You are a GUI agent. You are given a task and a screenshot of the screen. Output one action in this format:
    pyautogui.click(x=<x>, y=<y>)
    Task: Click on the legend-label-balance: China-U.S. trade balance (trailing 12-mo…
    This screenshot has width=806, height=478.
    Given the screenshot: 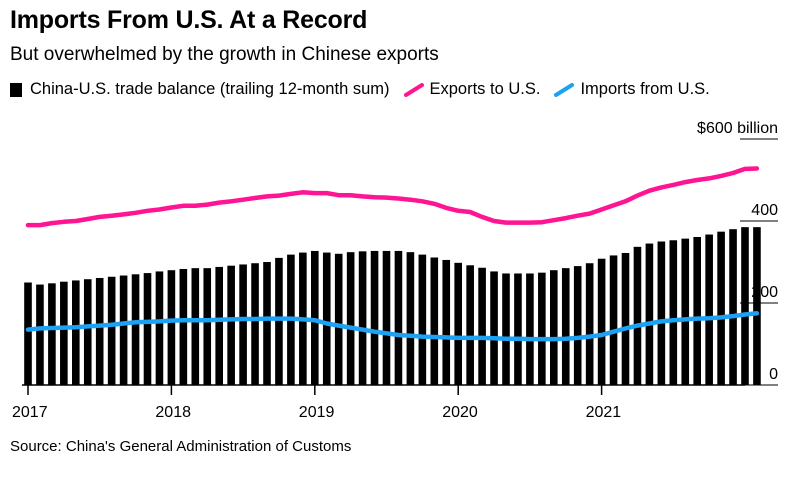 What is the action you would take?
    pyautogui.click(x=210, y=89)
    